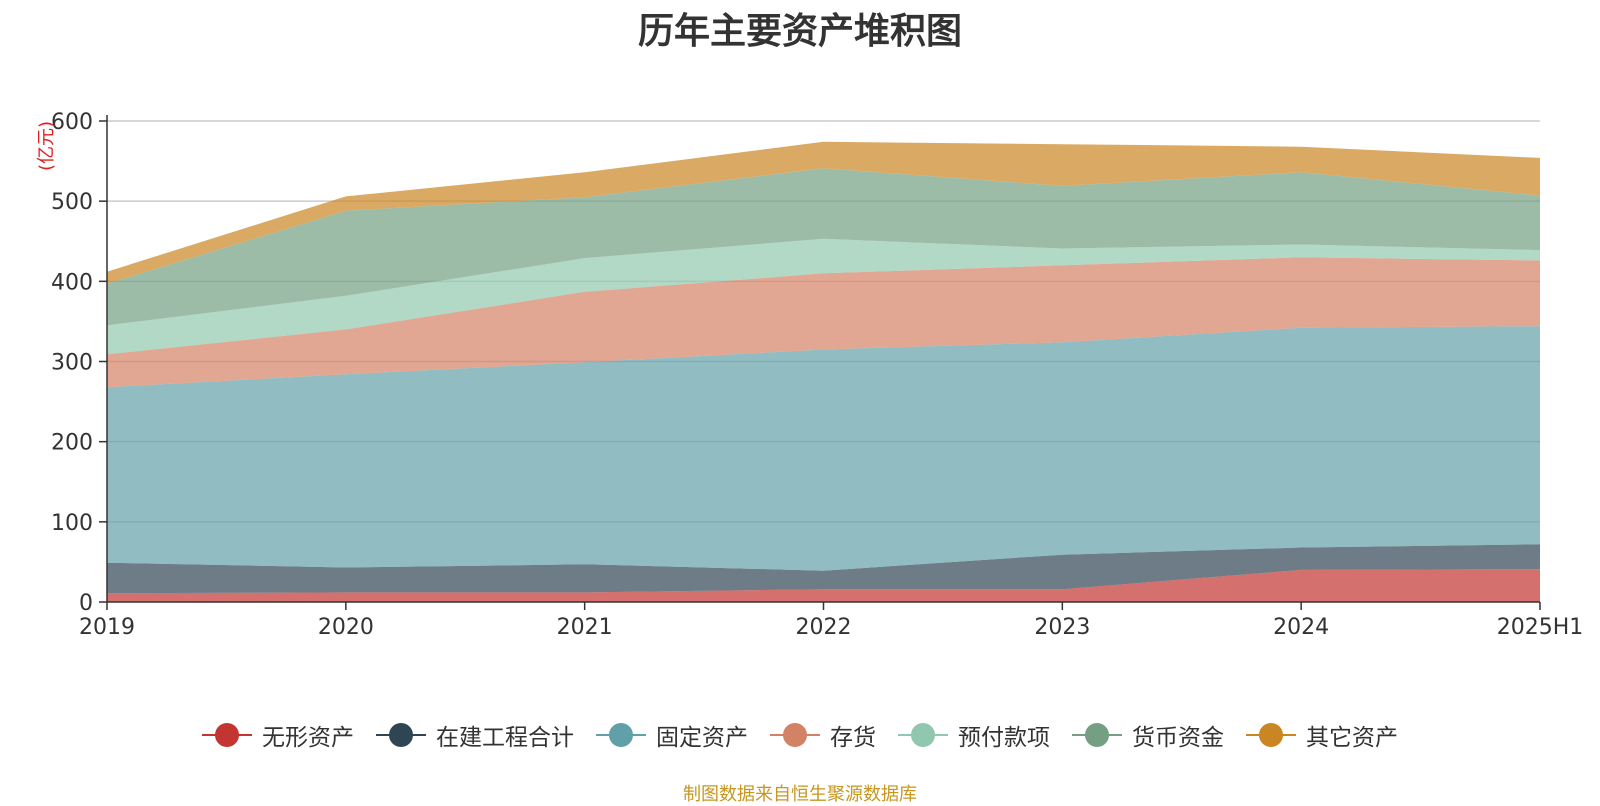 This screenshot has width=1600, height=806. I want to click on x-tick-label: 2023, so click(1062, 627).